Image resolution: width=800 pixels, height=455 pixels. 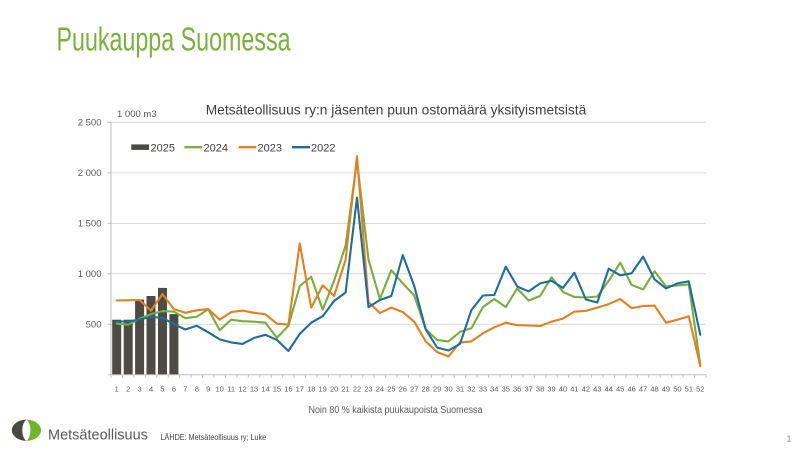 I want to click on svg-text: 20, so click(x=334, y=389).